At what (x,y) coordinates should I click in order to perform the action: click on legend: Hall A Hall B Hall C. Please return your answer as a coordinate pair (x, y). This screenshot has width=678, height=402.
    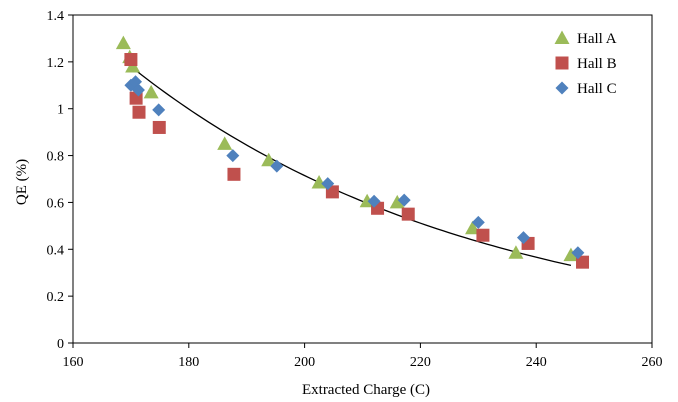
    Looking at the image, I should click on (585, 63).